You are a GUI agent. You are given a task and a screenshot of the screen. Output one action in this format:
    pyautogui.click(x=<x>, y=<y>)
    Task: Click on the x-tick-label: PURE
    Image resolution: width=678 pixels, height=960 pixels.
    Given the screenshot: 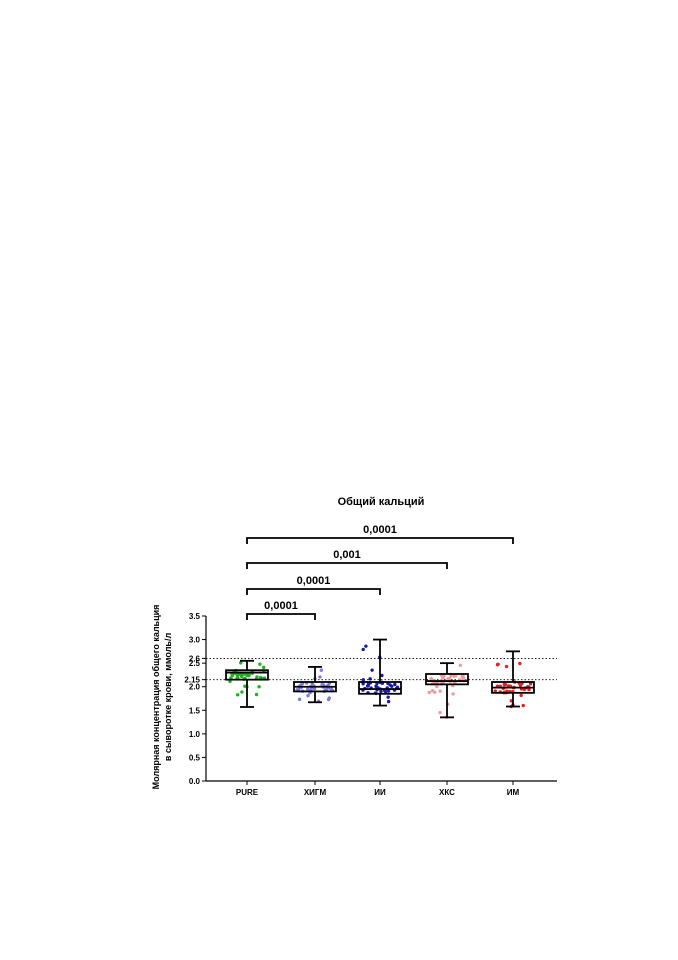 What is the action you would take?
    pyautogui.click(x=247, y=792)
    